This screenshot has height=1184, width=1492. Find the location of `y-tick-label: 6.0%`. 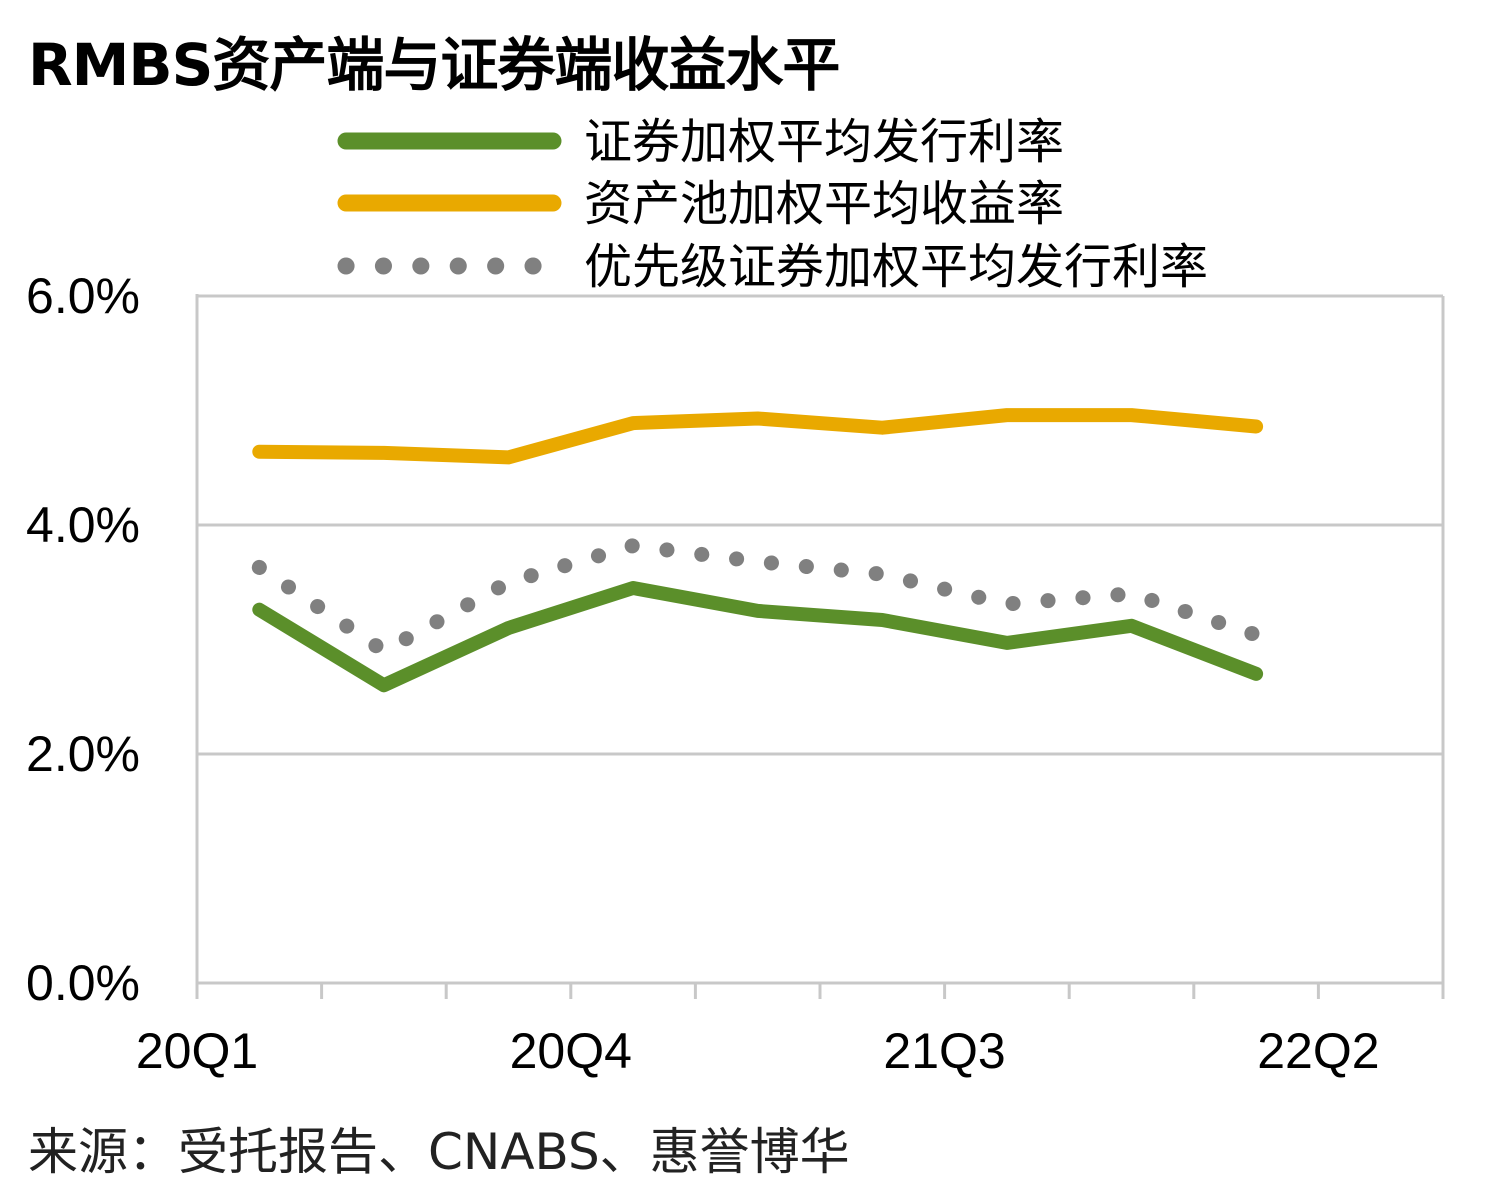

y-tick-label: 6.0% is located at coordinates (83, 296).